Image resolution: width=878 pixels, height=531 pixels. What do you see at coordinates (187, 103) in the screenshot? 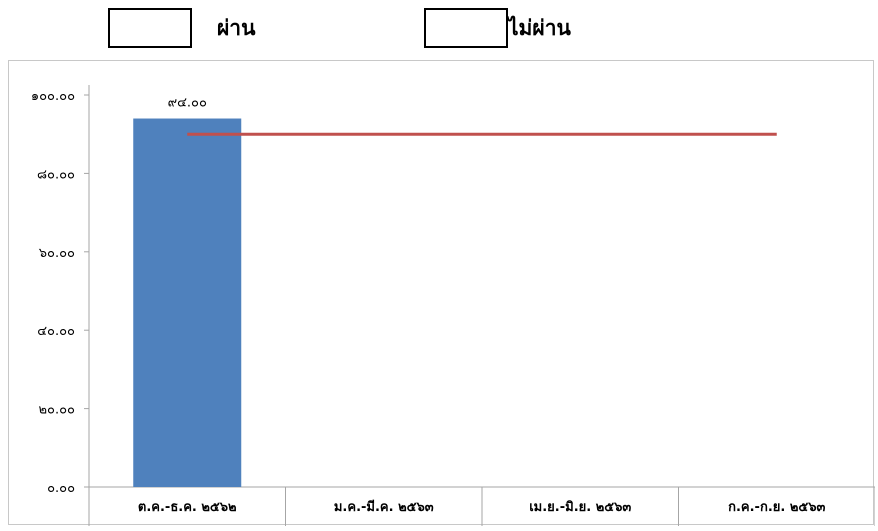
I see `bar-data-label: ๙๔.๐๐` at bounding box center [187, 103].